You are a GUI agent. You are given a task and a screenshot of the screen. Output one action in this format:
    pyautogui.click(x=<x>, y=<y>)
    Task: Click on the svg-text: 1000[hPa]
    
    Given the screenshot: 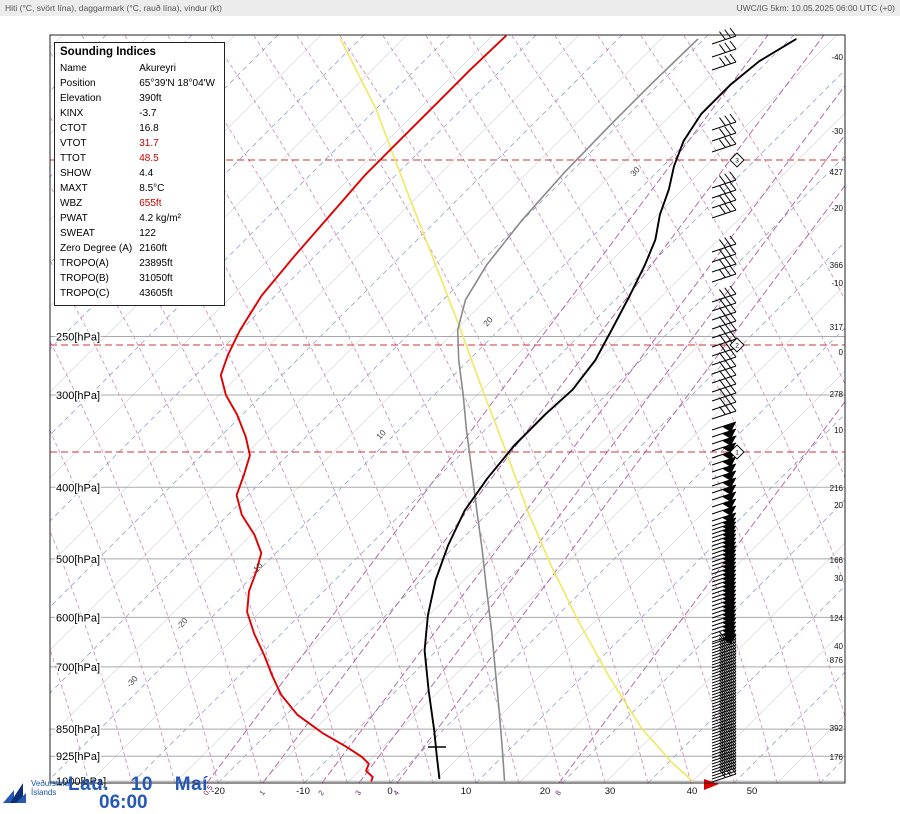 What is the action you would take?
    pyautogui.click(x=81, y=782)
    